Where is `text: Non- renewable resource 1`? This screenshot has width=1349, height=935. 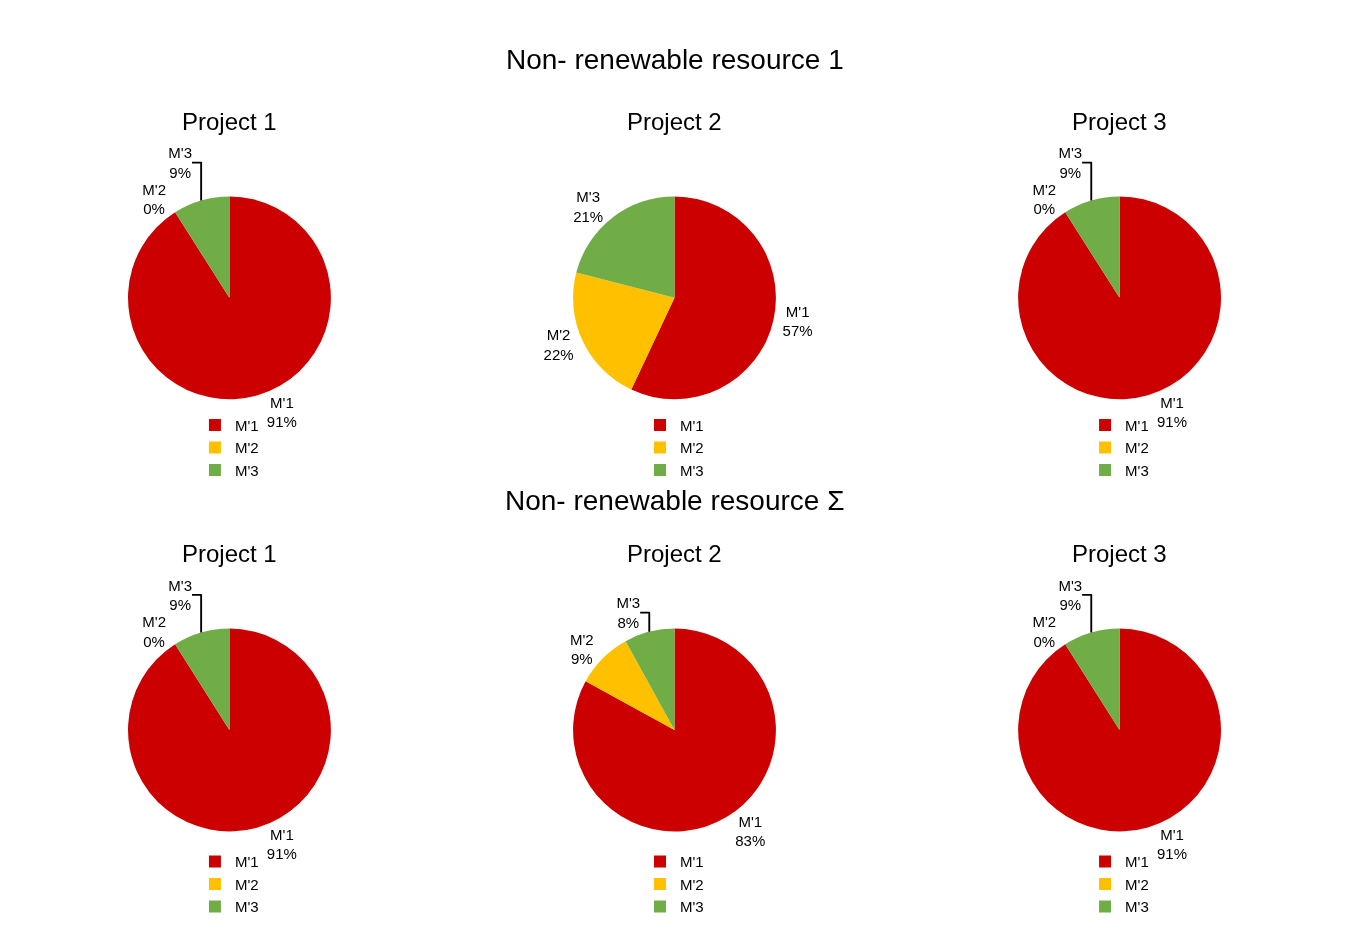
text: Non- renewable resource 1 is located at coordinates (675, 59).